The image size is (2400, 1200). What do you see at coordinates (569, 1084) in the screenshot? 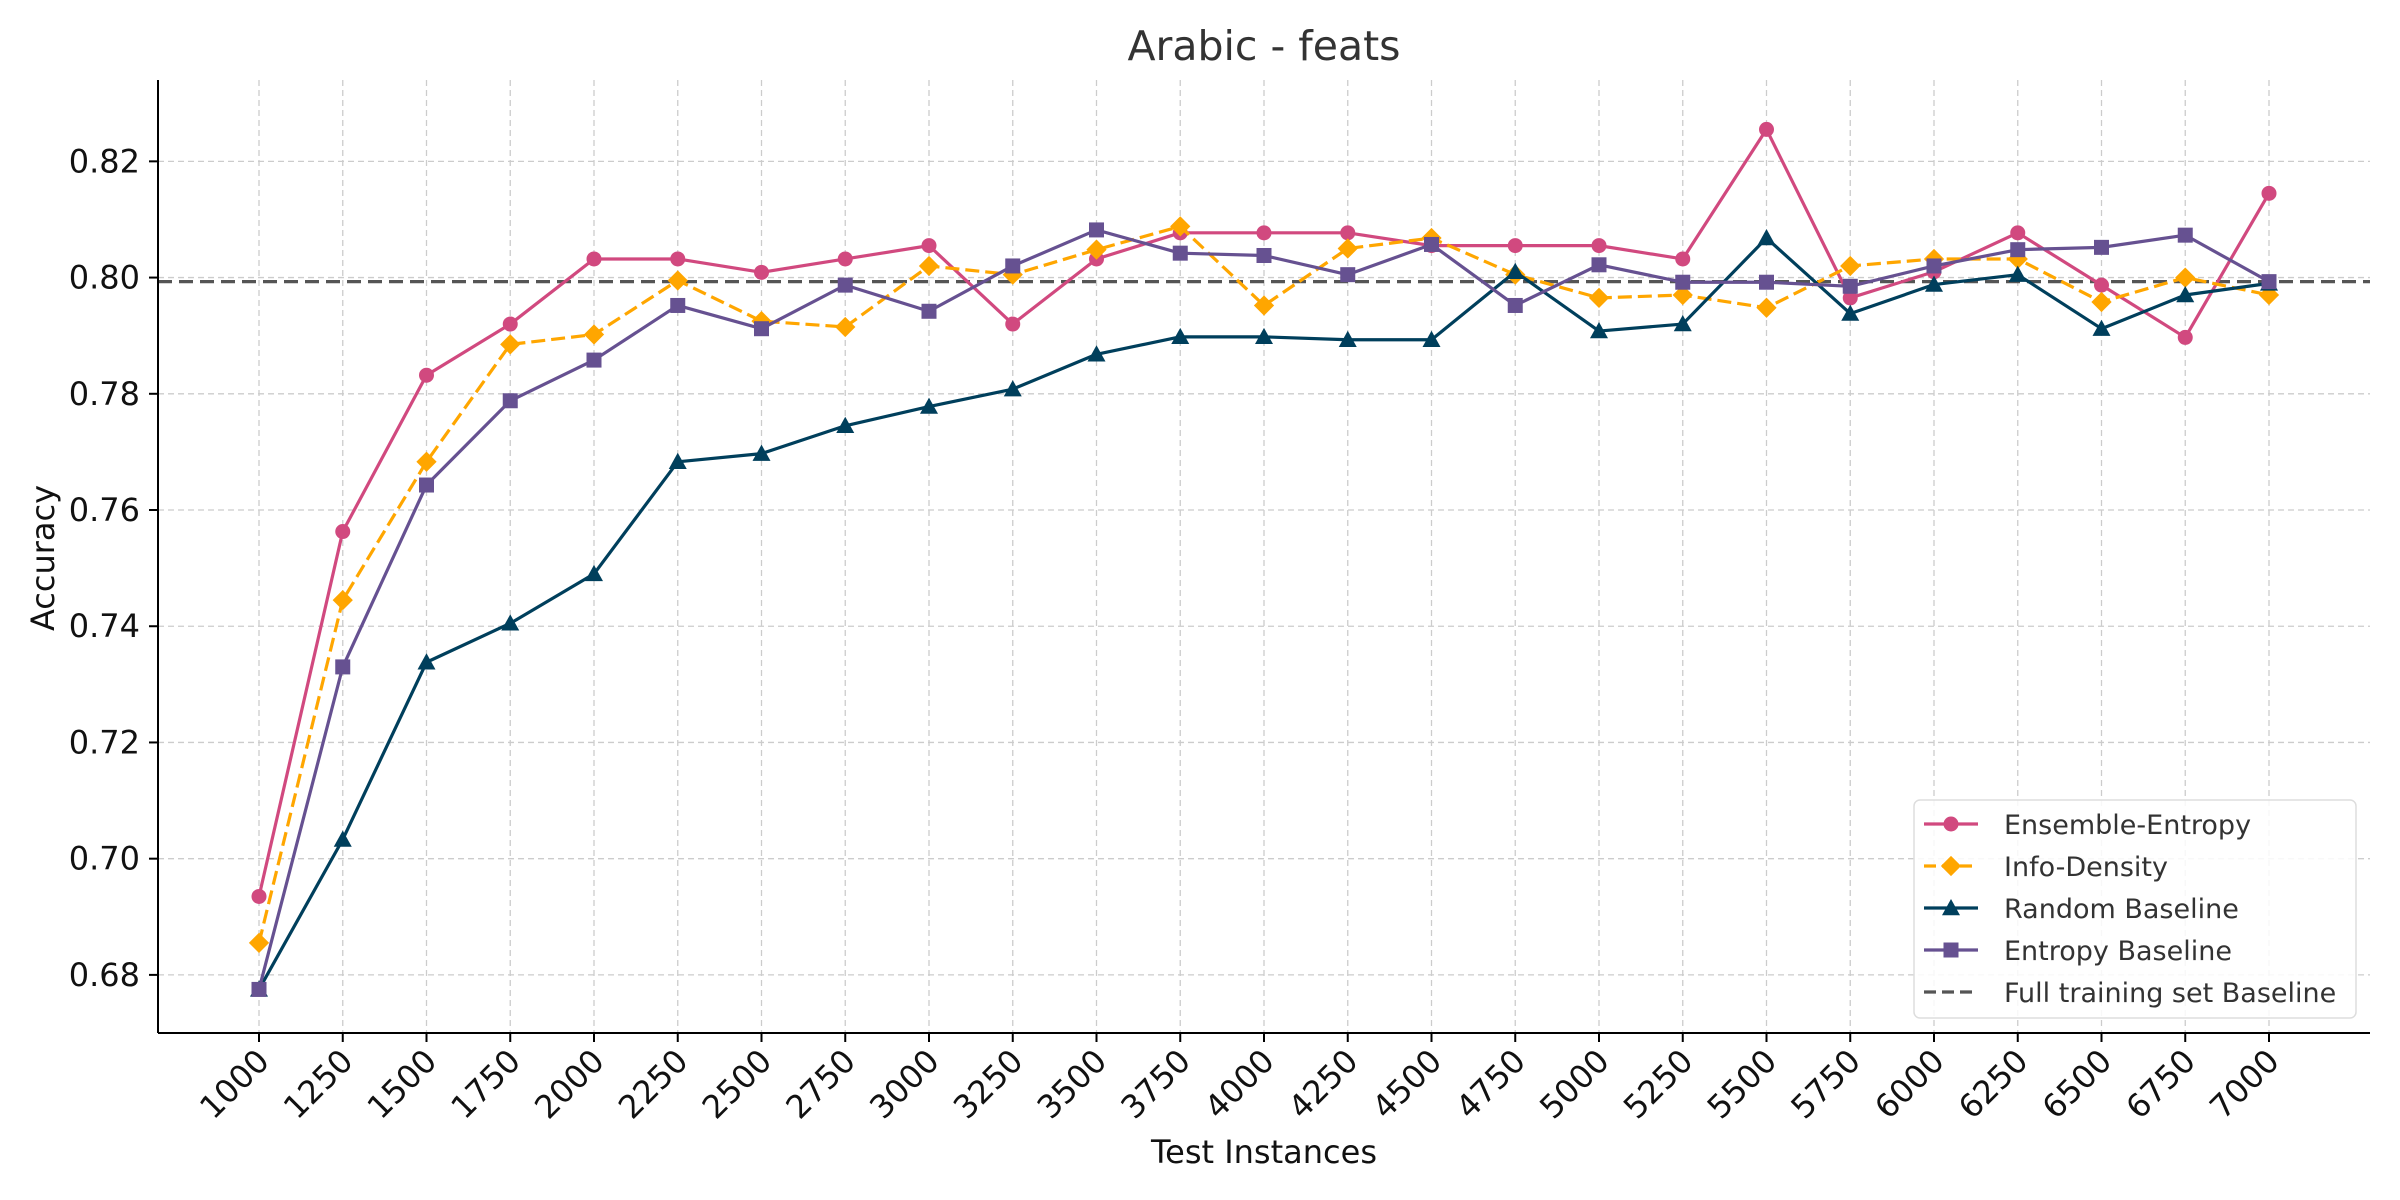
I see `x-tick-label: 2000` at bounding box center [569, 1084].